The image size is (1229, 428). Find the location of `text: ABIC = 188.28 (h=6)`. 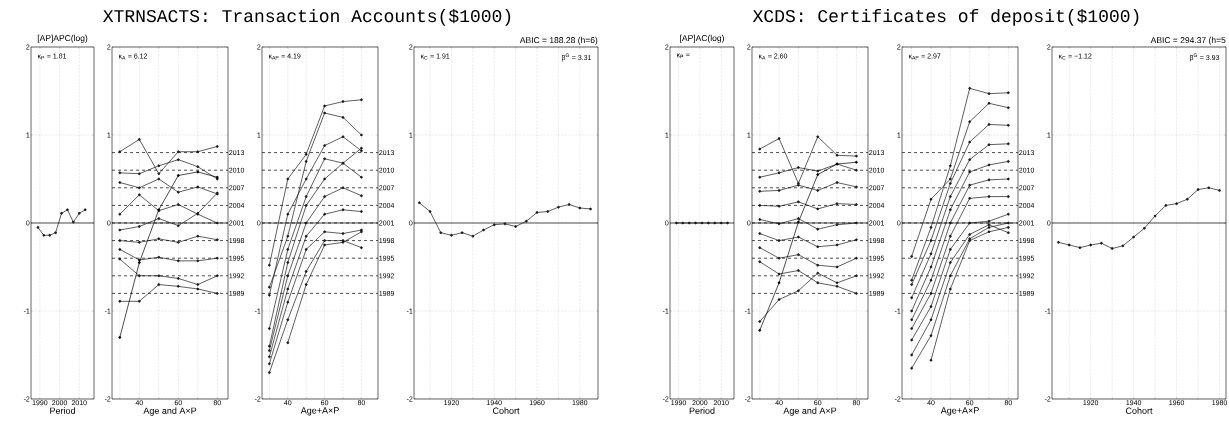

text: ABIC = 188.28 (h=6) is located at coordinates (558, 40).